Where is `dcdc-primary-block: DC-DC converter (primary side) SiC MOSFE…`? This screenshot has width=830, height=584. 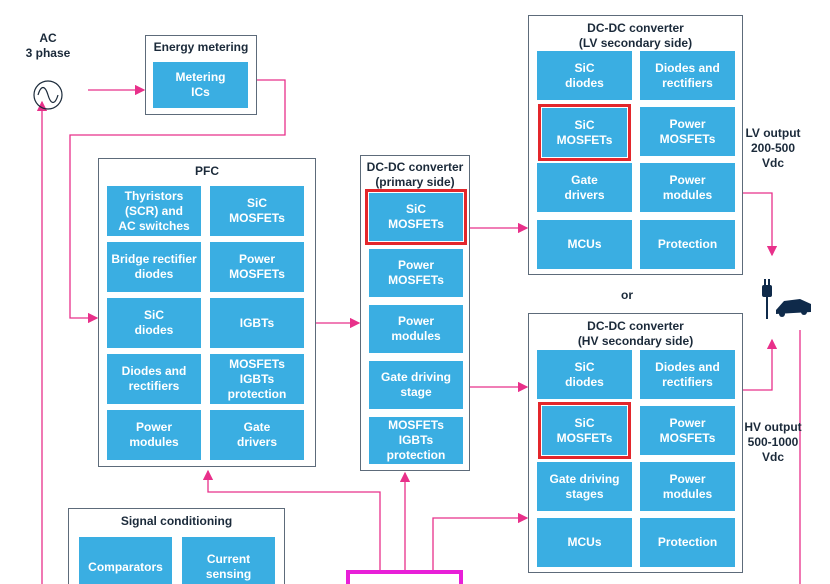 dcdc-primary-block: DC-DC converter (primary side) SiC MOSFE… is located at coordinates (415, 313).